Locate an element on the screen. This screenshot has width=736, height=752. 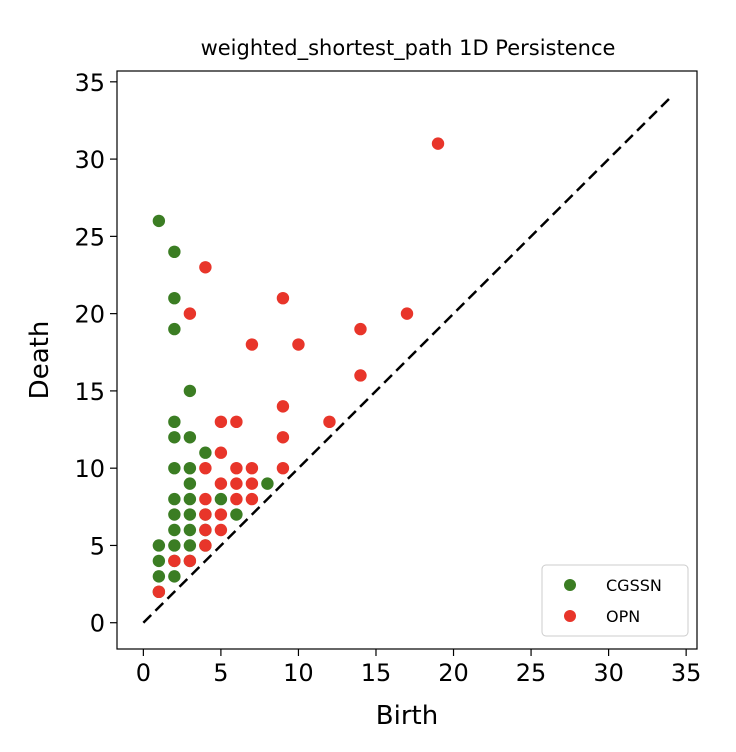
x-tick-label: 5 is located at coordinates (220, 673).